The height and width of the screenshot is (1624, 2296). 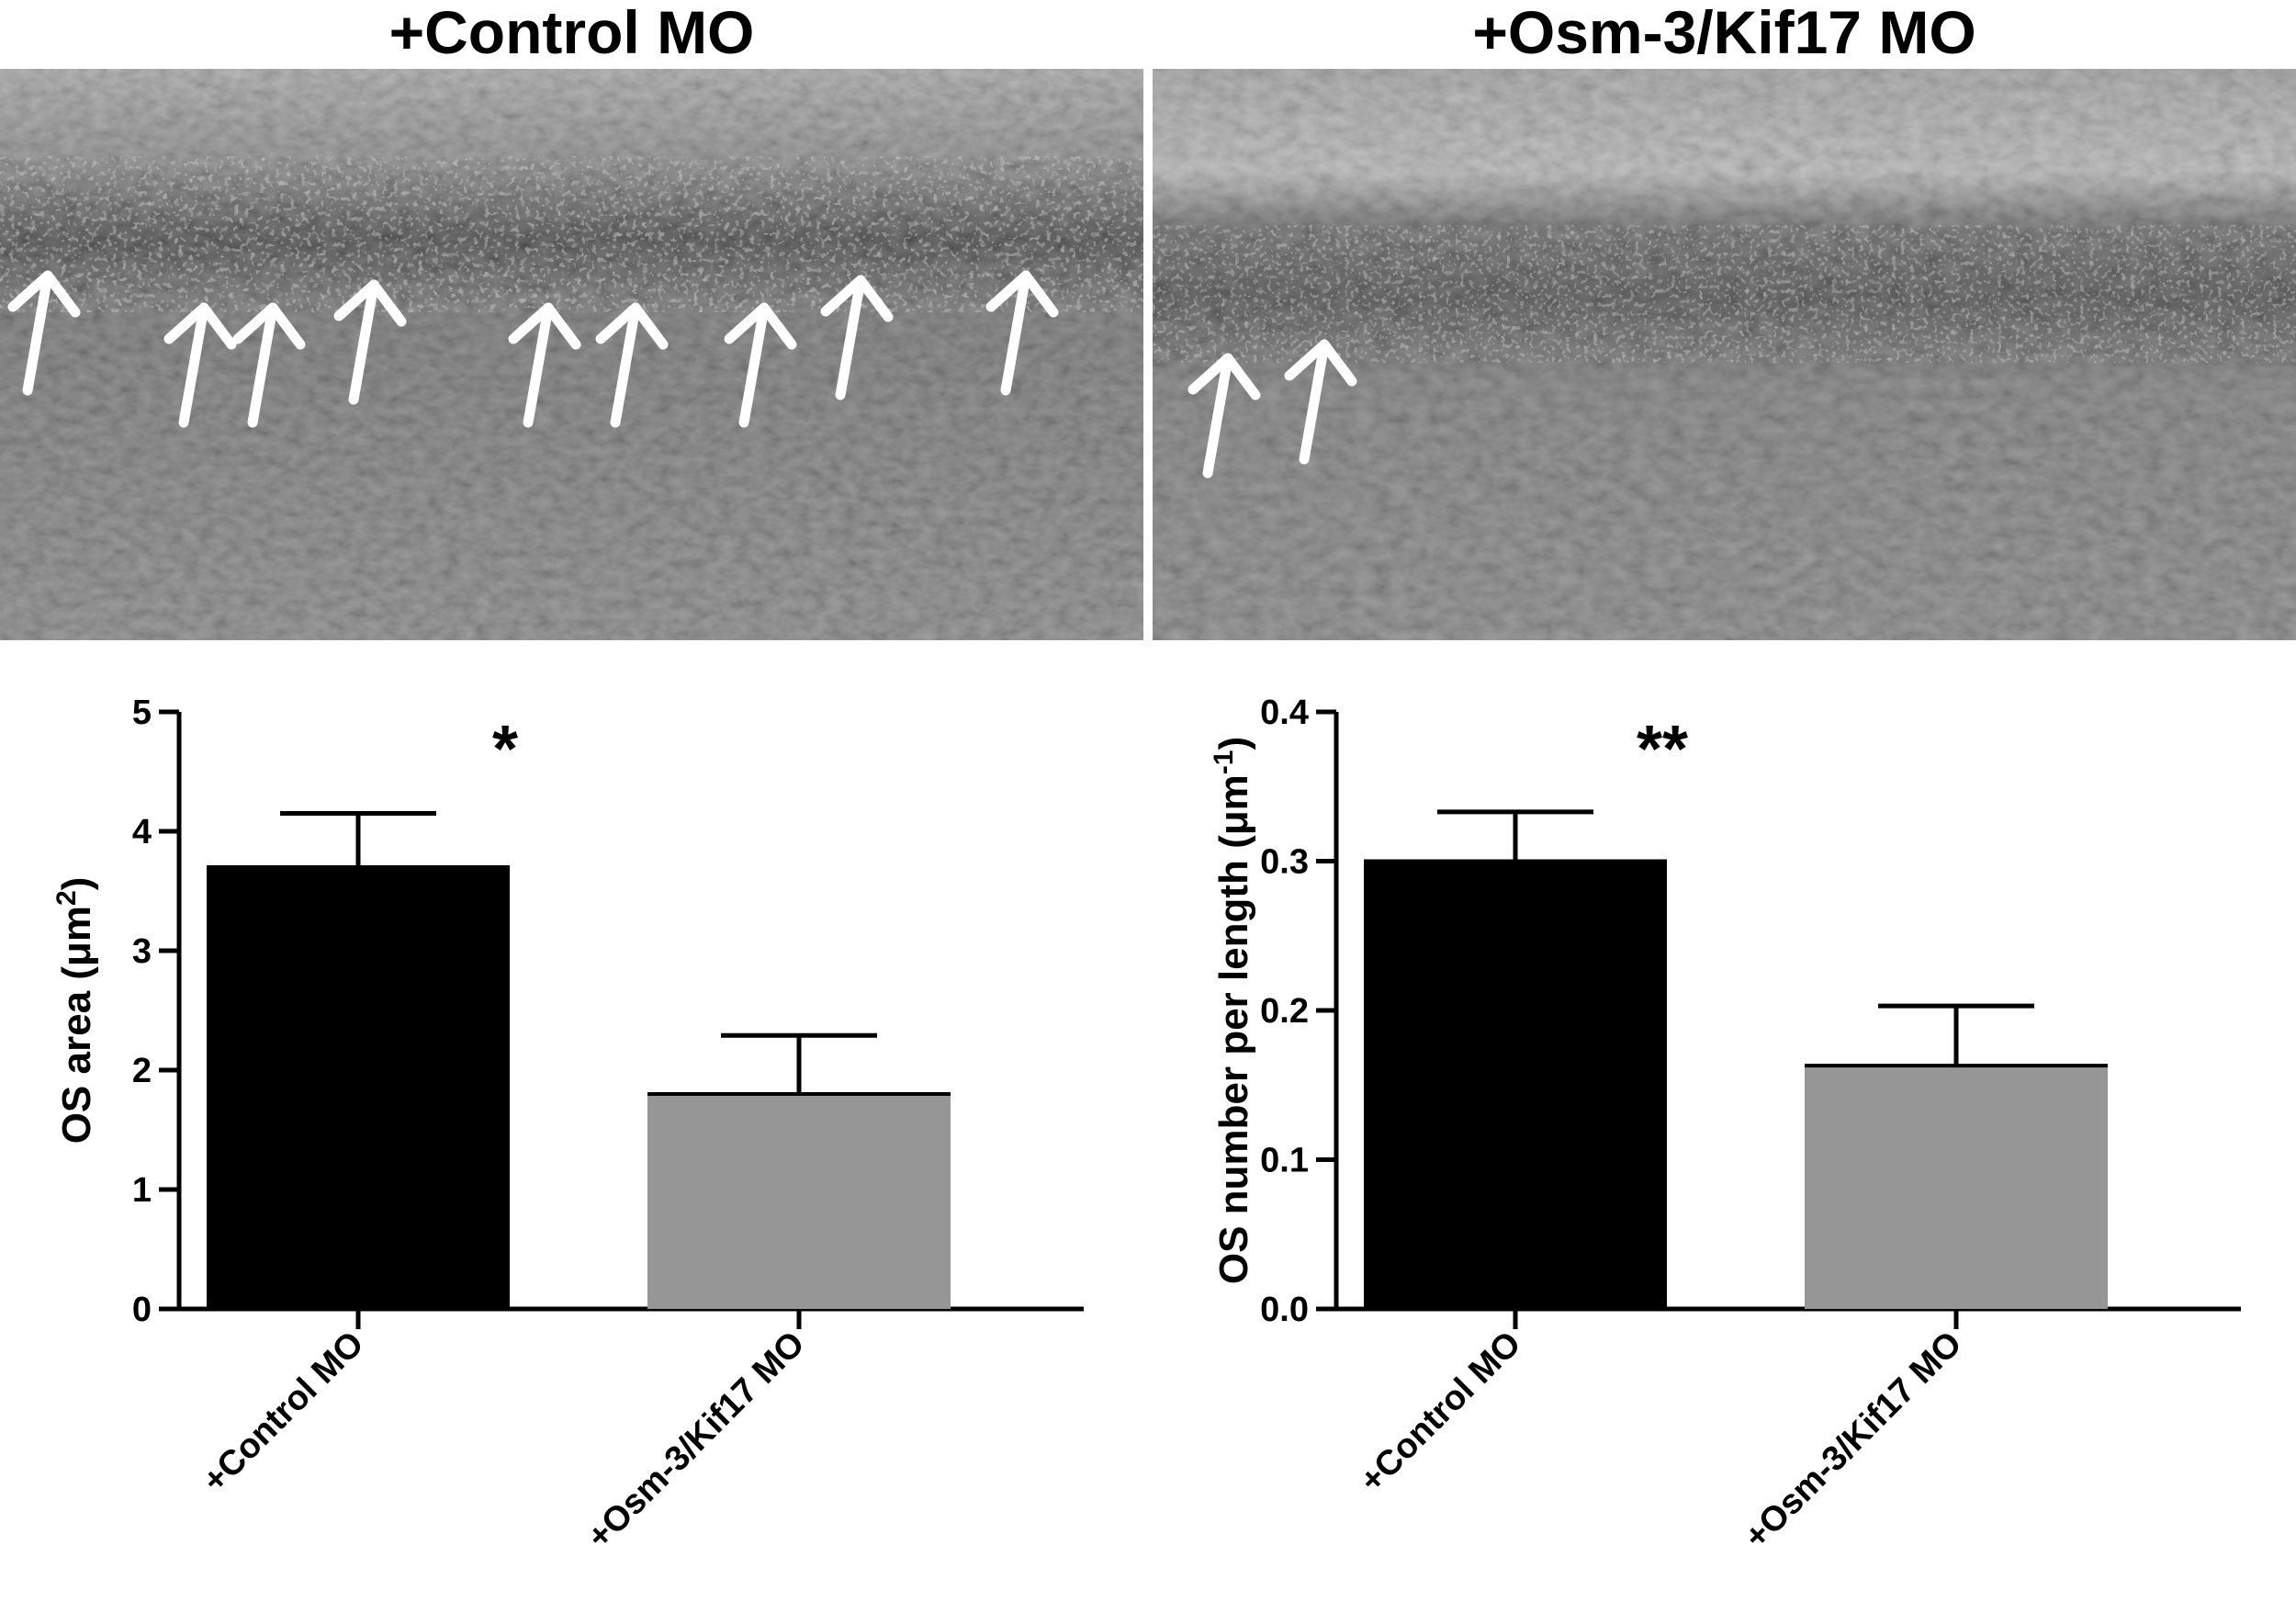 What do you see at coordinates (142, 1071) in the screenshot?
I see `y-tick-label: 2` at bounding box center [142, 1071].